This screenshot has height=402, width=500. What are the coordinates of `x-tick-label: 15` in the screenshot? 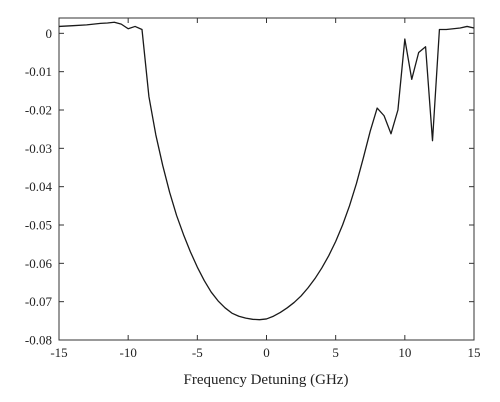 It's located at (474, 352).